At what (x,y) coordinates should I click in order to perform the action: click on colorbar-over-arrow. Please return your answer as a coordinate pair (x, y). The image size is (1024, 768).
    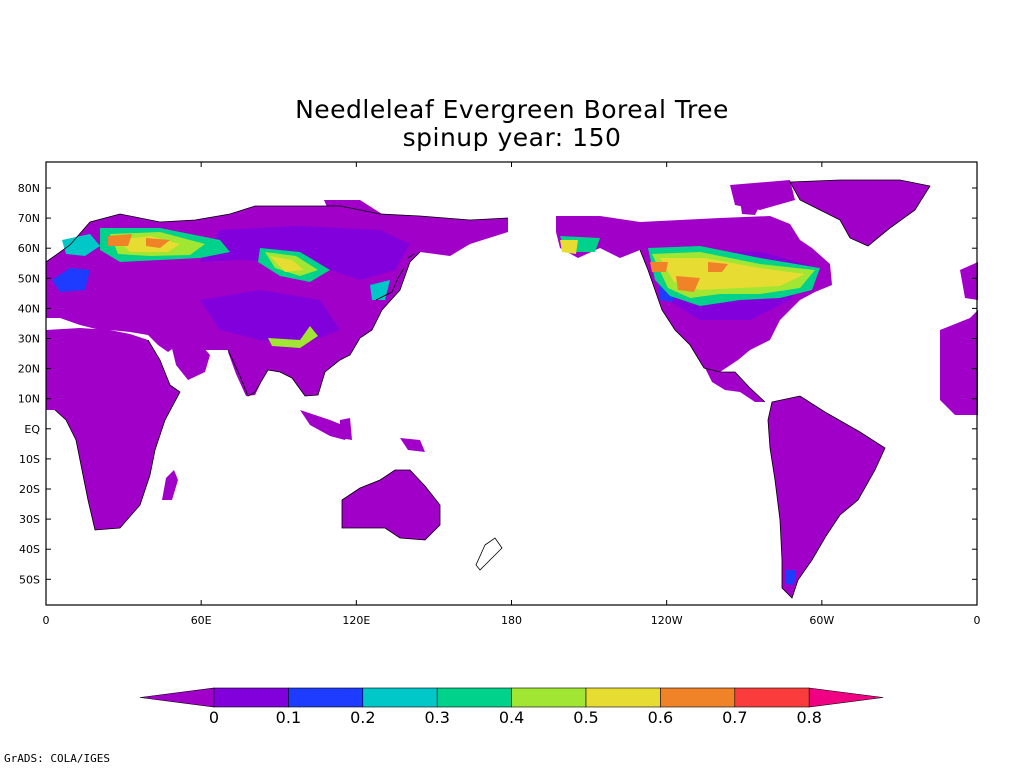
    Looking at the image, I should click on (846, 697).